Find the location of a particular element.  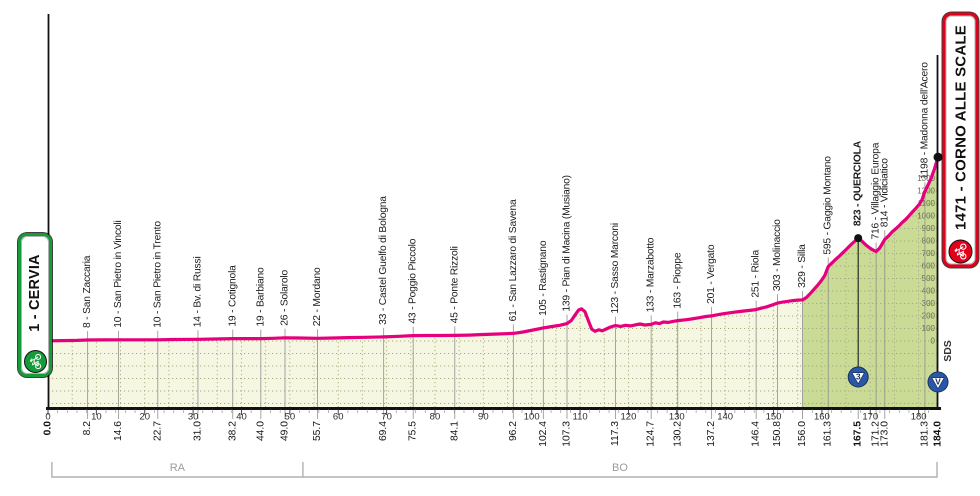

x-axis-distance-label: 96.2 is located at coordinates (513, 431).